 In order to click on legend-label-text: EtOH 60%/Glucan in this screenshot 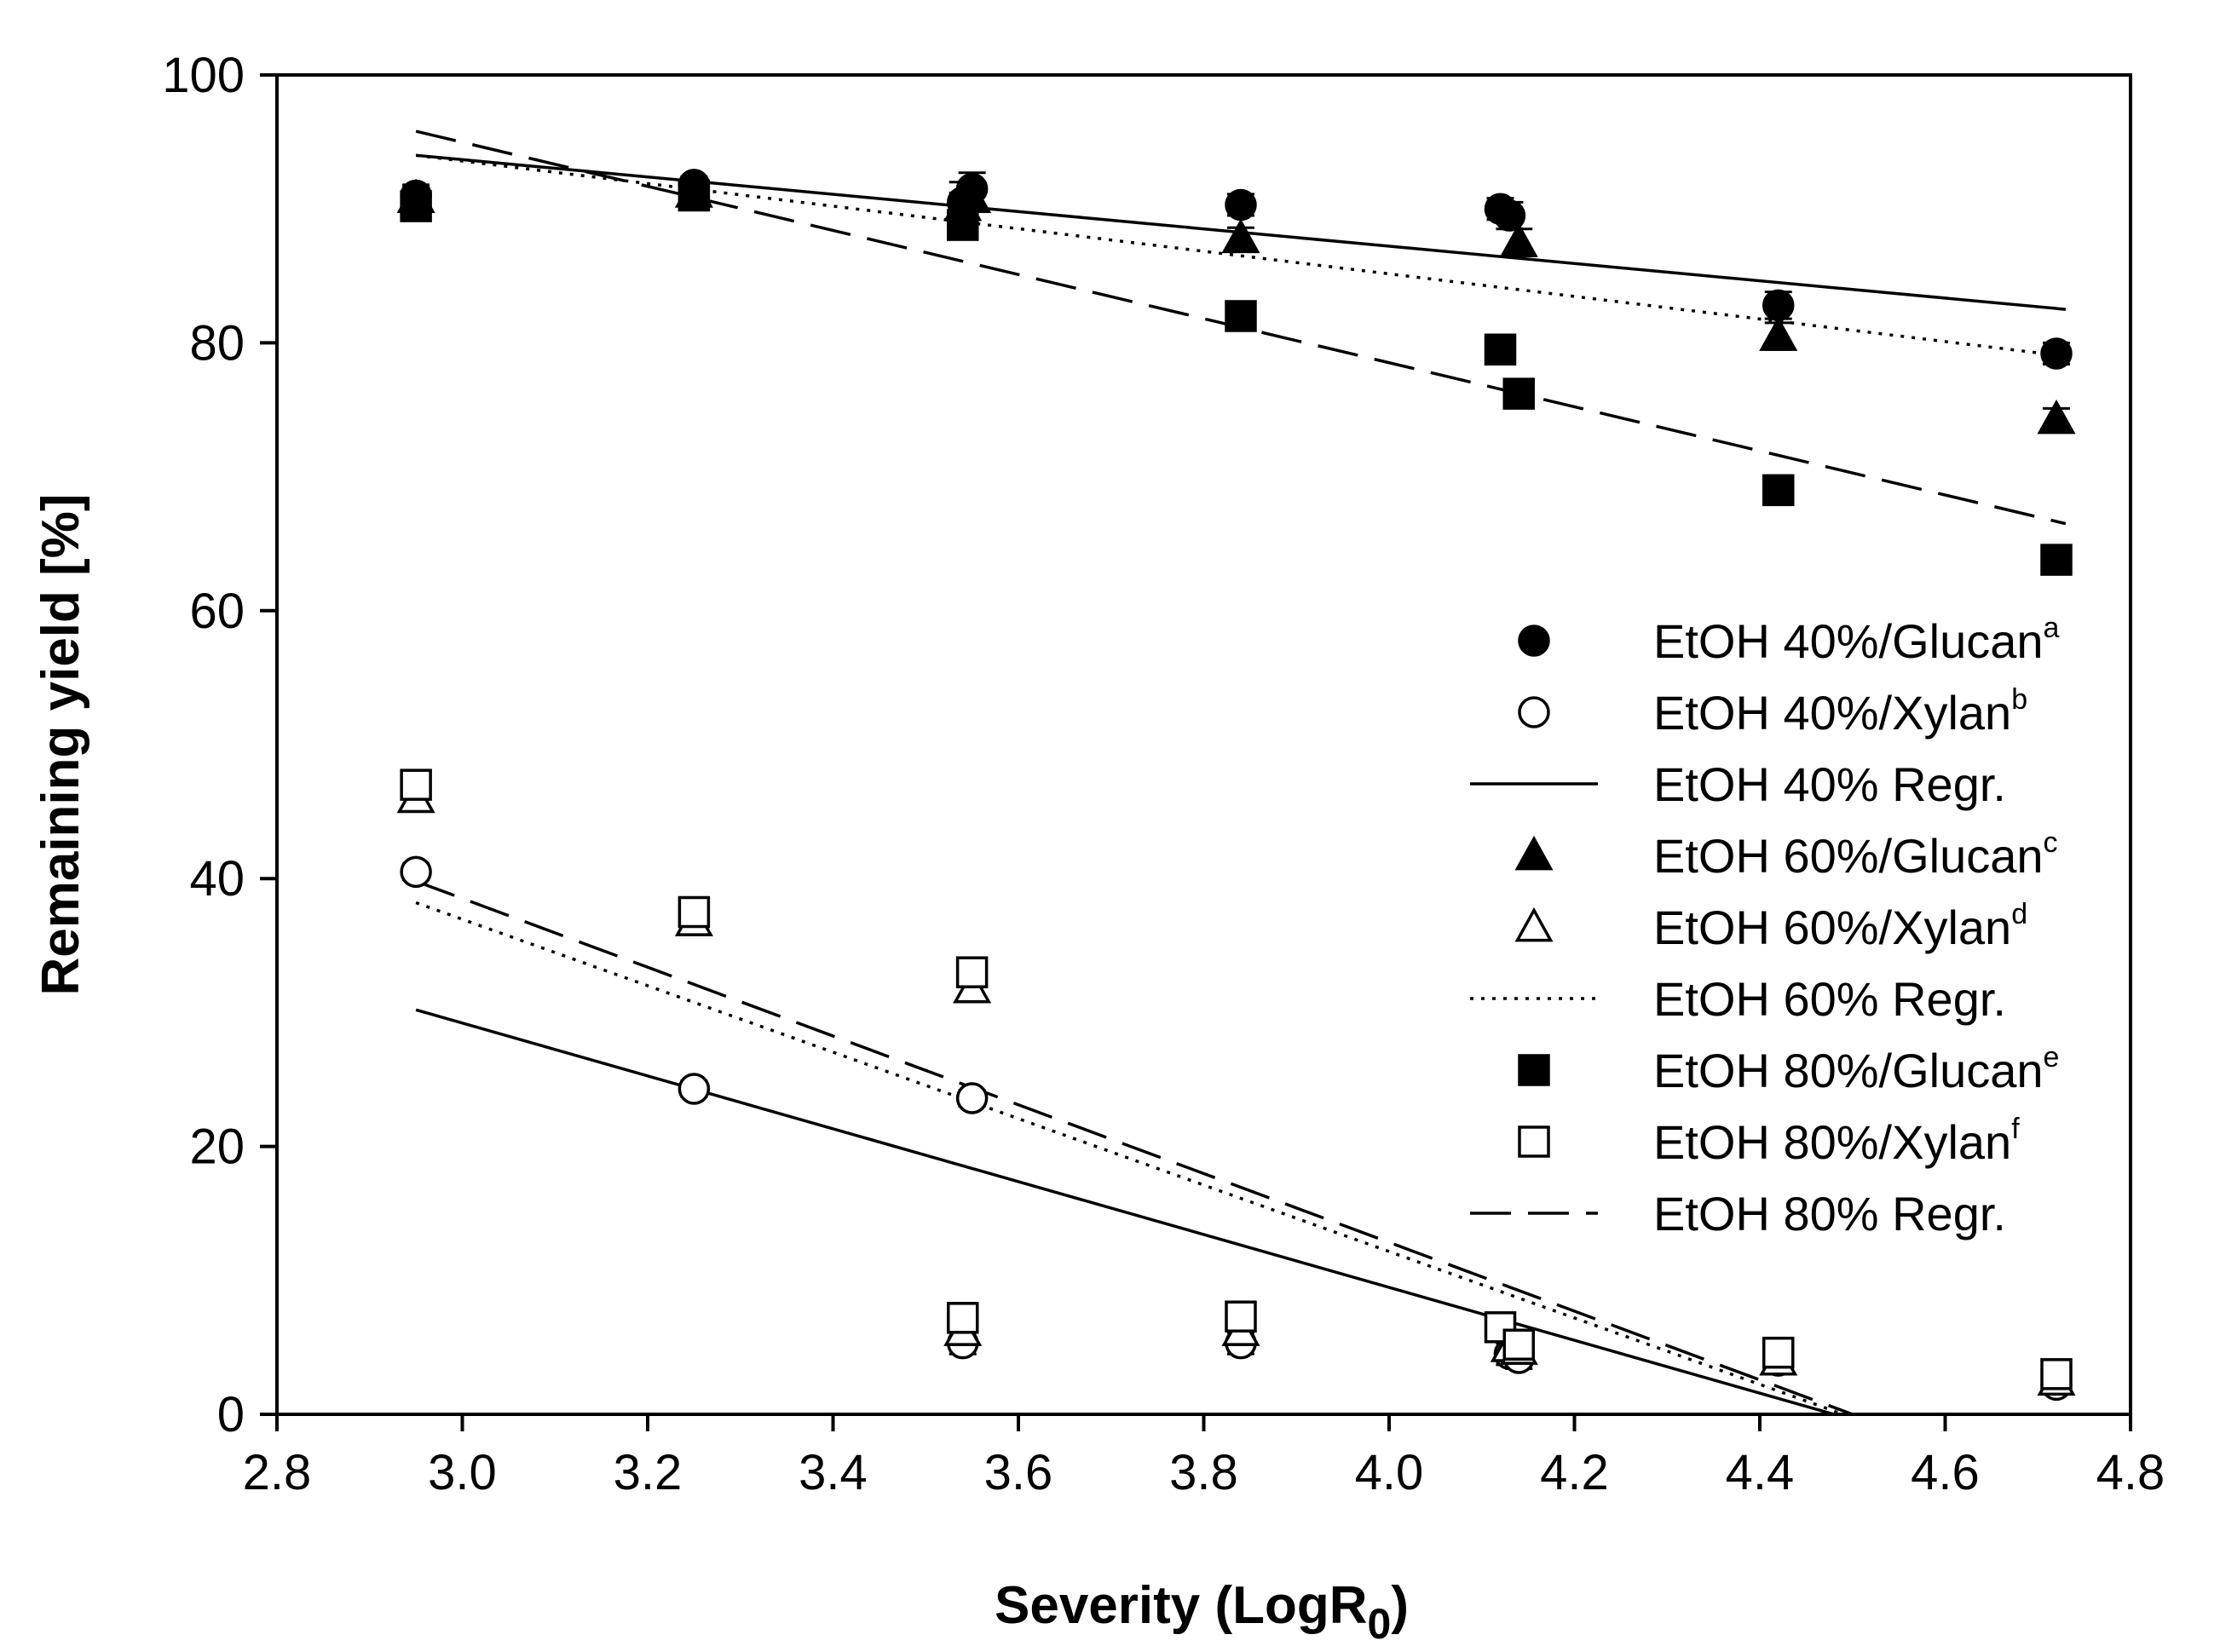, I will do `click(1848, 856)`.